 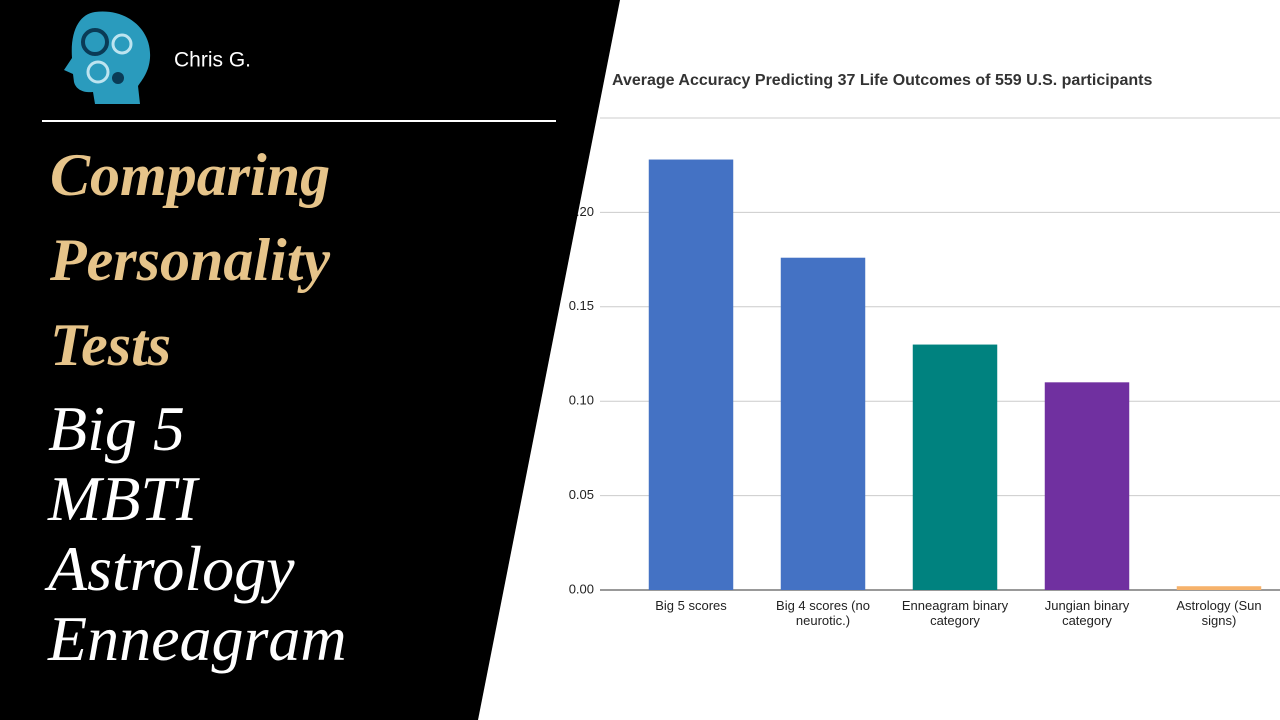 I want to click on logo, so click(x=107, y=58).